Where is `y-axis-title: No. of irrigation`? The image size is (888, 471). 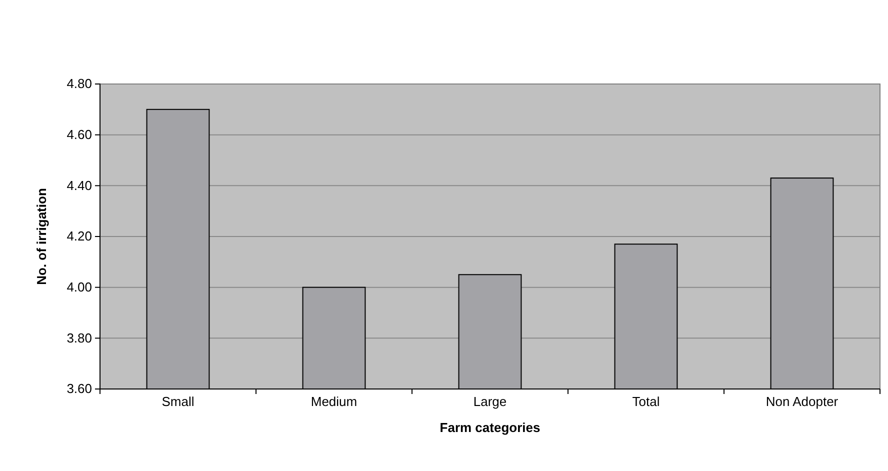 y-axis-title: No. of irrigation is located at coordinates (41, 236).